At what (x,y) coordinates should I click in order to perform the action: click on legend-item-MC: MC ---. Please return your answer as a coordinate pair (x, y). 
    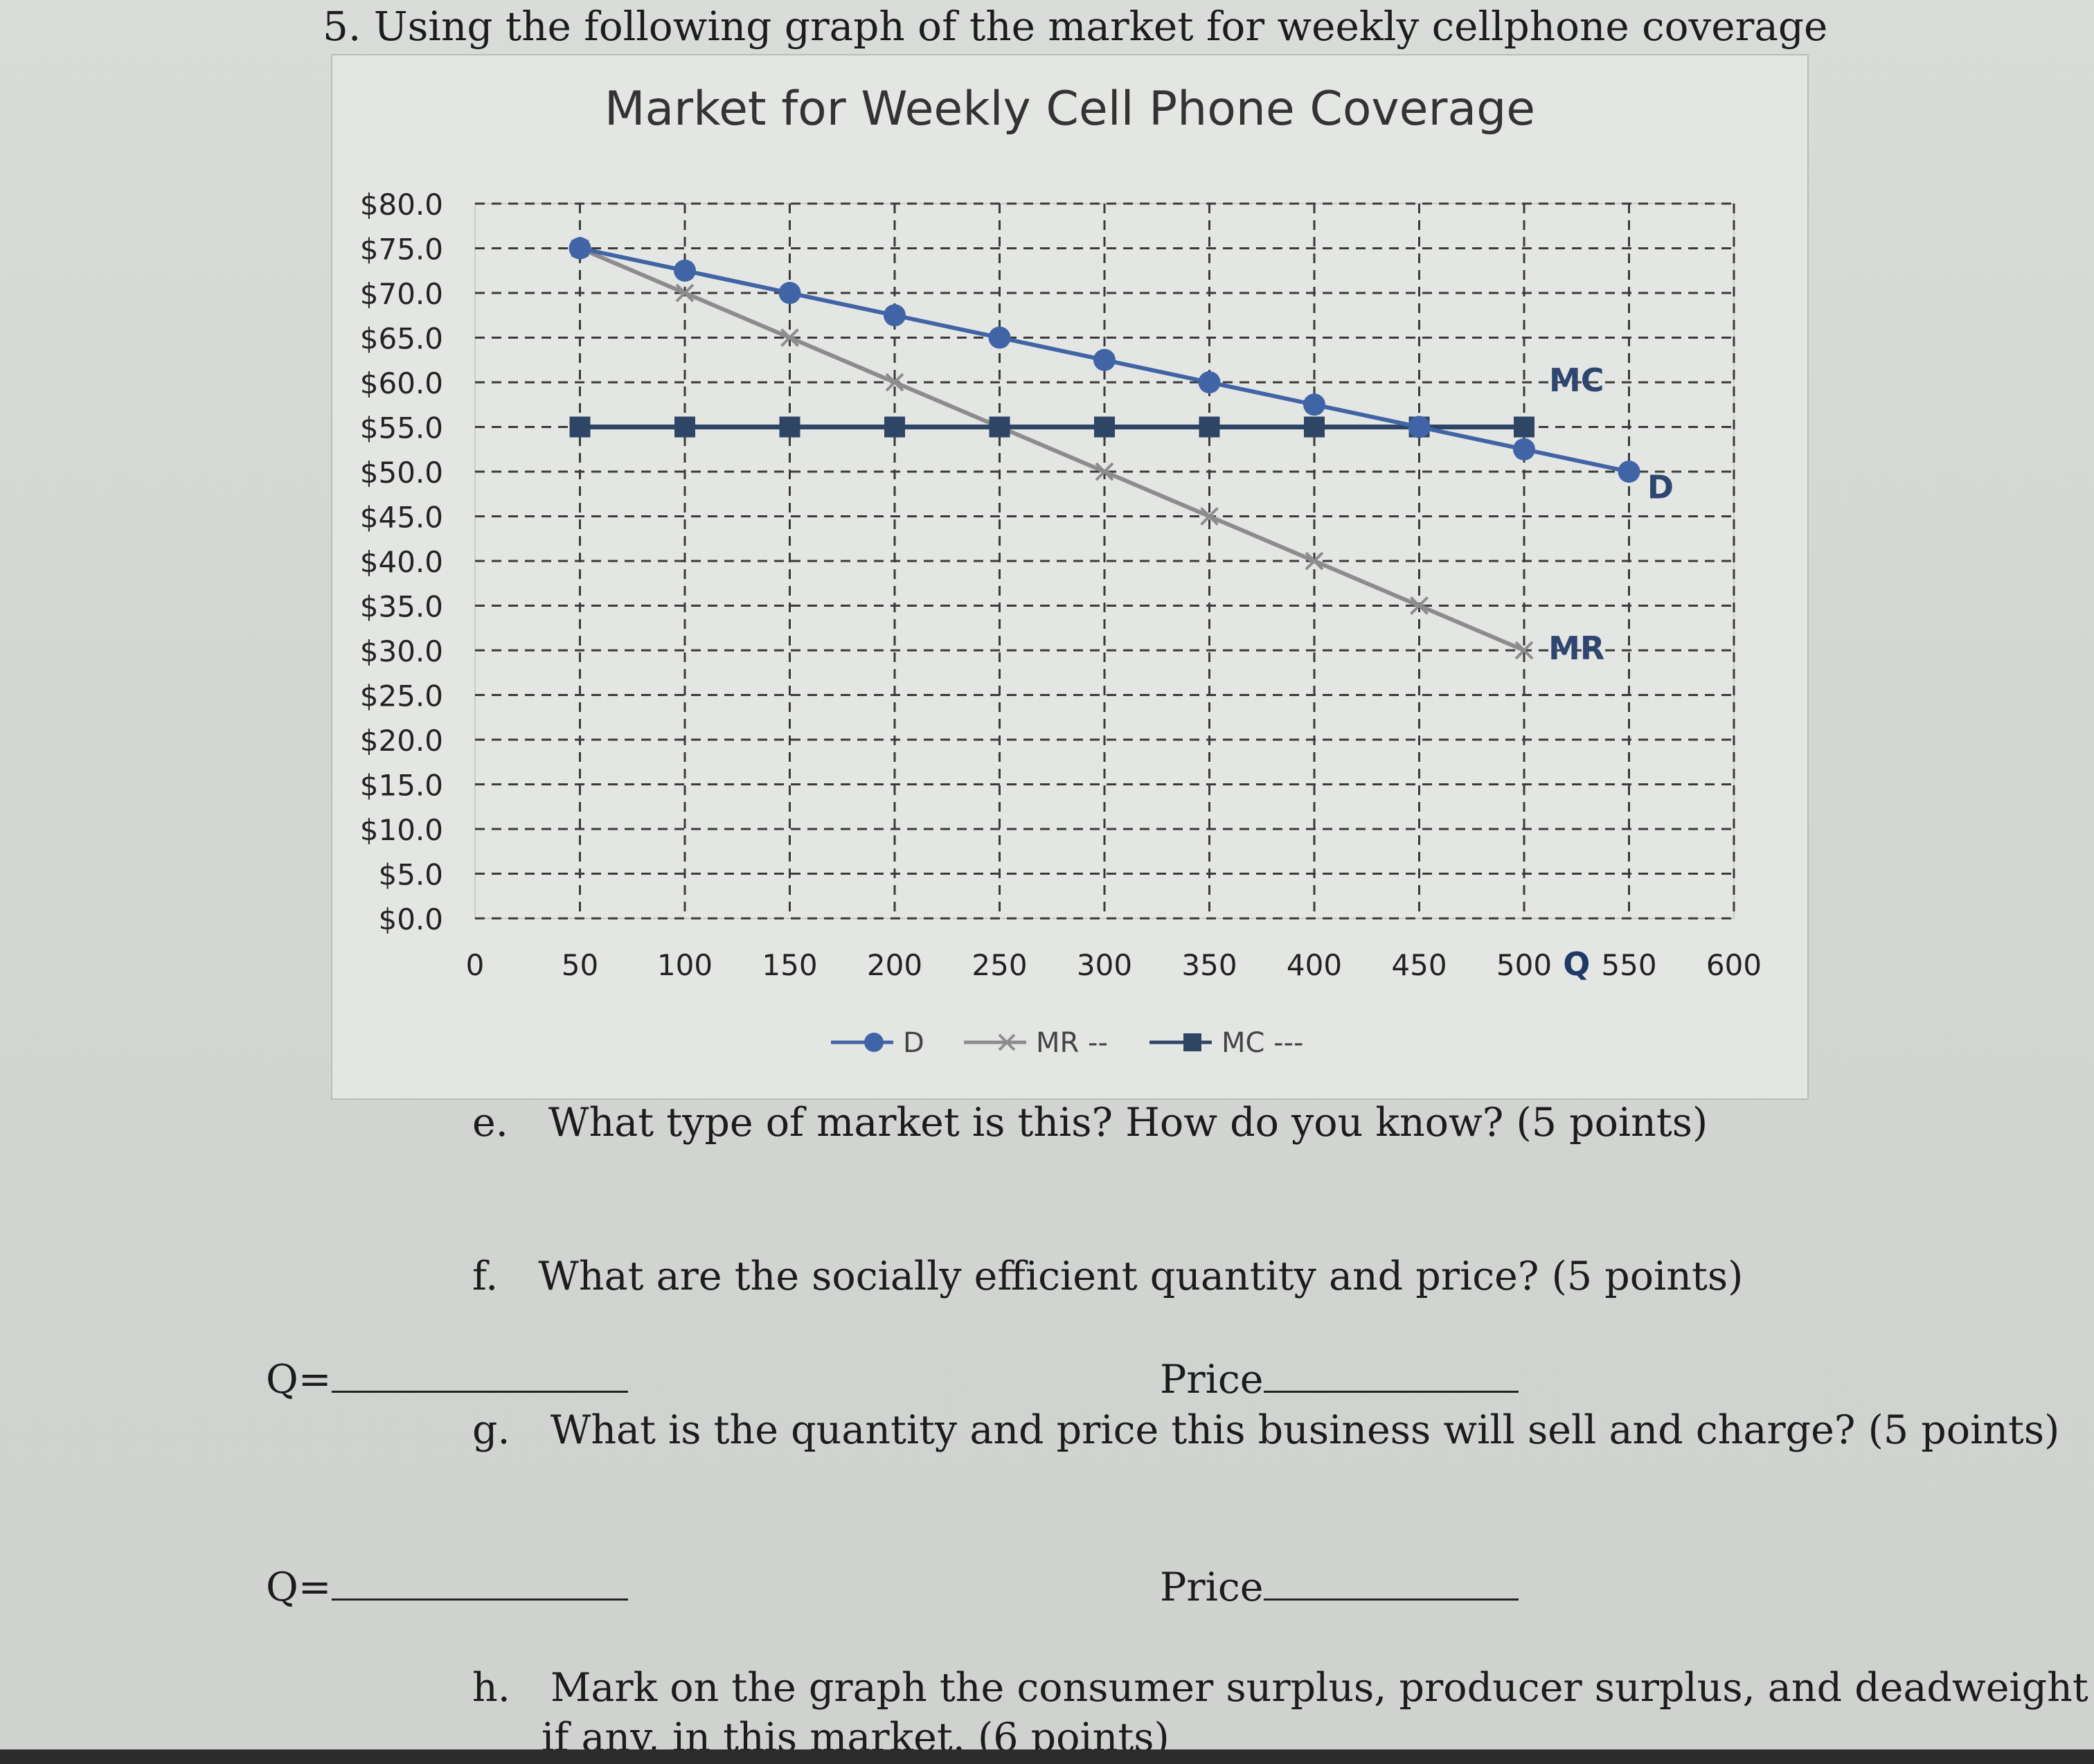
    Looking at the image, I should click on (1226, 1043).